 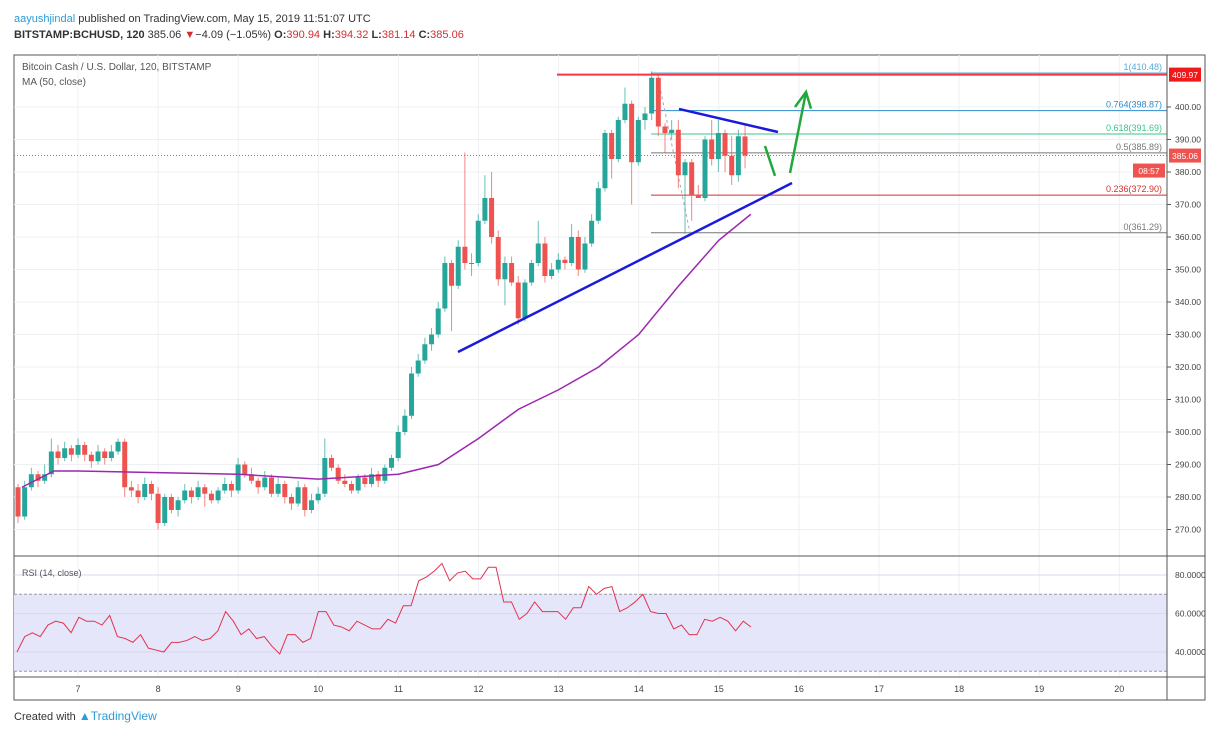 What do you see at coordinates (164, 35) in the screenshot?
I see `last-price: 385.06` at bounding box center [164, 35].